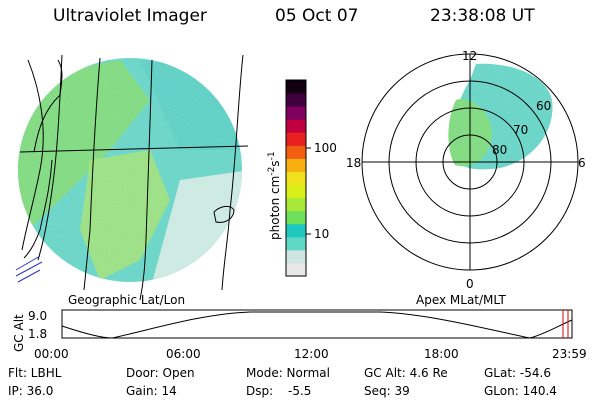 The height and width of the screenshot is (400, 600). Describe the element at coordinates (321, 234) in the screenshot. I see `colorbar-tick-10: 10` at that location.